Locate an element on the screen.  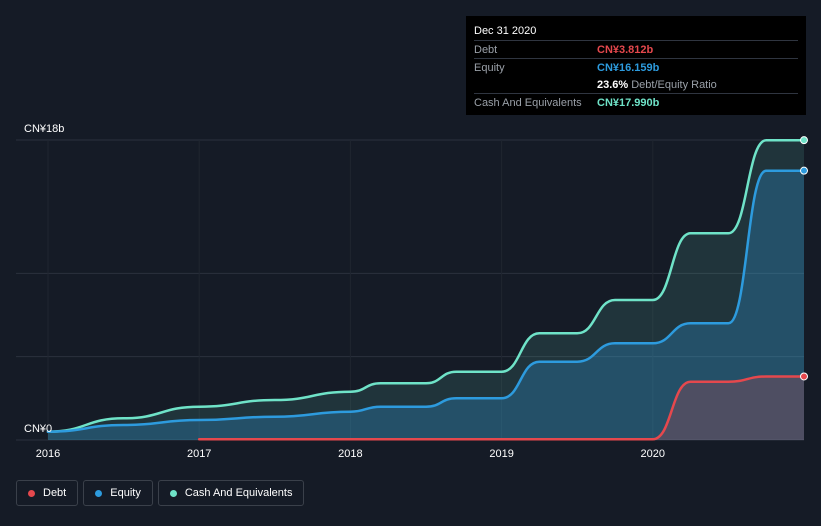
tooltip-row-cash: Cash And Equivalents CN¥17.990b is located at coordinates (636, 102).